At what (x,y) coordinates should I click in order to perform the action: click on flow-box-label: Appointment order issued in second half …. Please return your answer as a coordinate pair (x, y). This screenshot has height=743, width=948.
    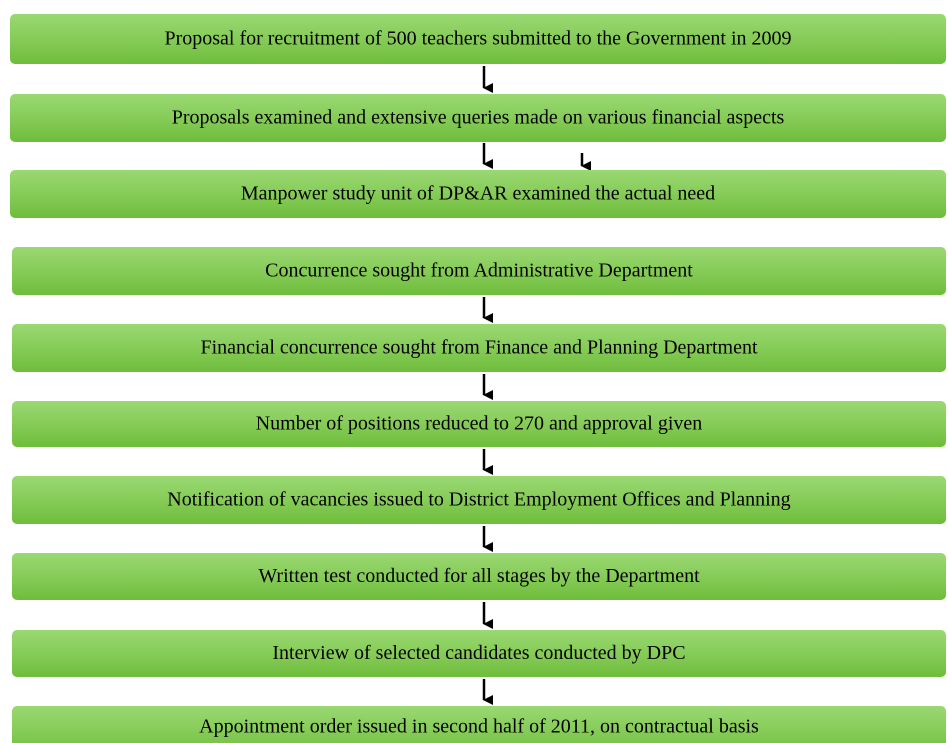
    Looking at the image, I should click on (479, 727).